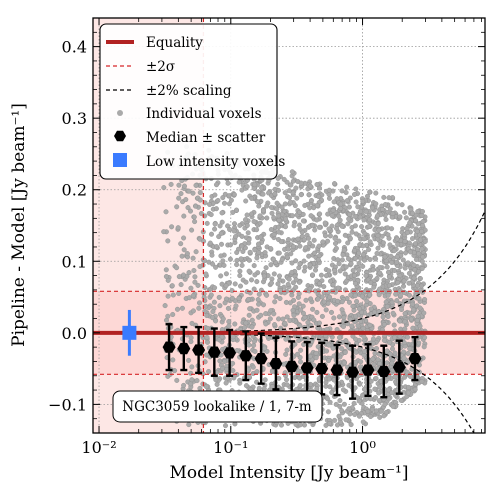  What do you see at coordinates (120, 136) in the screenshot?
I see `legend-median-swatch` at bounding box center [120, 136].